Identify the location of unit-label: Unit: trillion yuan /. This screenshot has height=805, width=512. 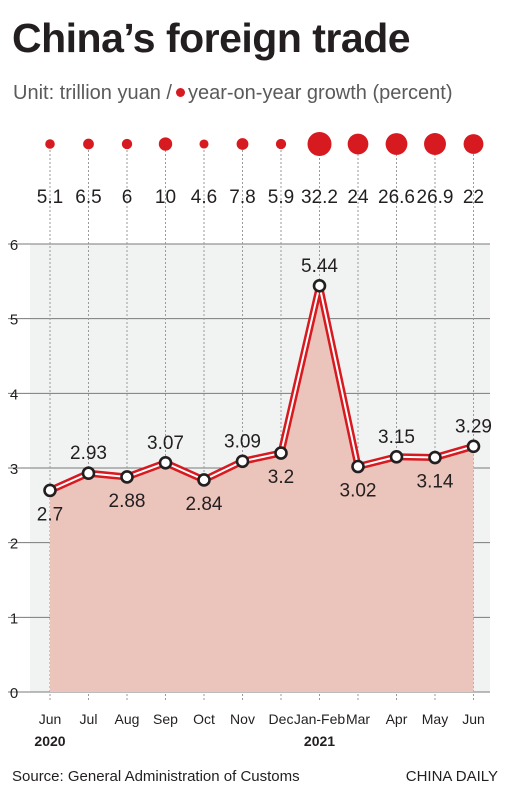
(92, 93).